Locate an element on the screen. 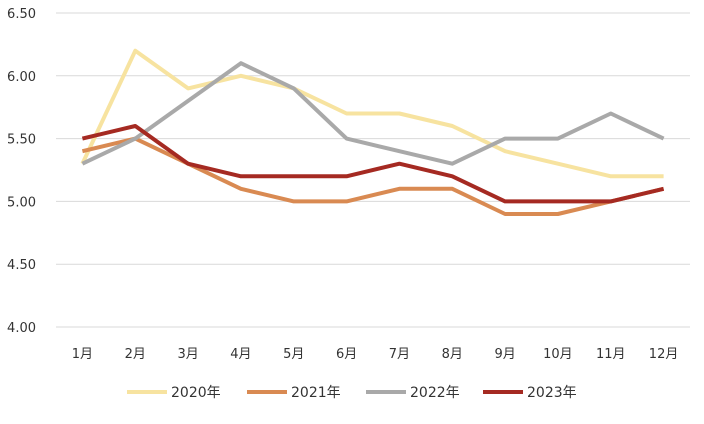  x-tick-label: 1月 is located at coordinates (82, 354).